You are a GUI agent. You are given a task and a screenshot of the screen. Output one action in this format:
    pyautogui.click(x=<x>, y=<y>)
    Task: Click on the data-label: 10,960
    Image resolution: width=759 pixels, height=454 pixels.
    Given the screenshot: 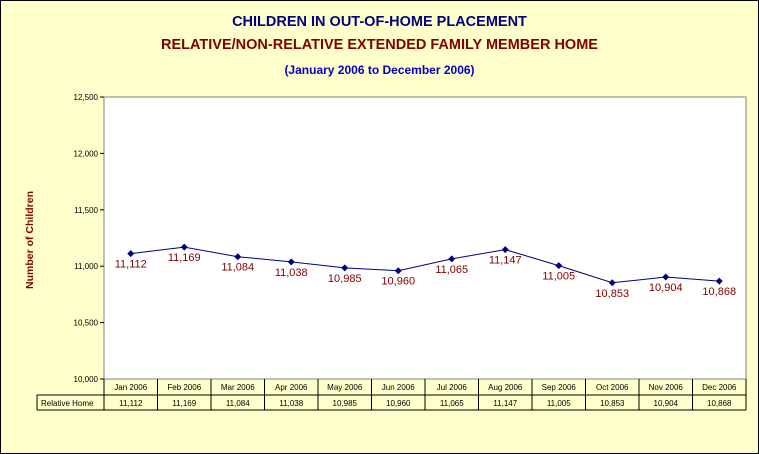 What is the action you would take?
    pyautogui.click(x=398, y=282)
    